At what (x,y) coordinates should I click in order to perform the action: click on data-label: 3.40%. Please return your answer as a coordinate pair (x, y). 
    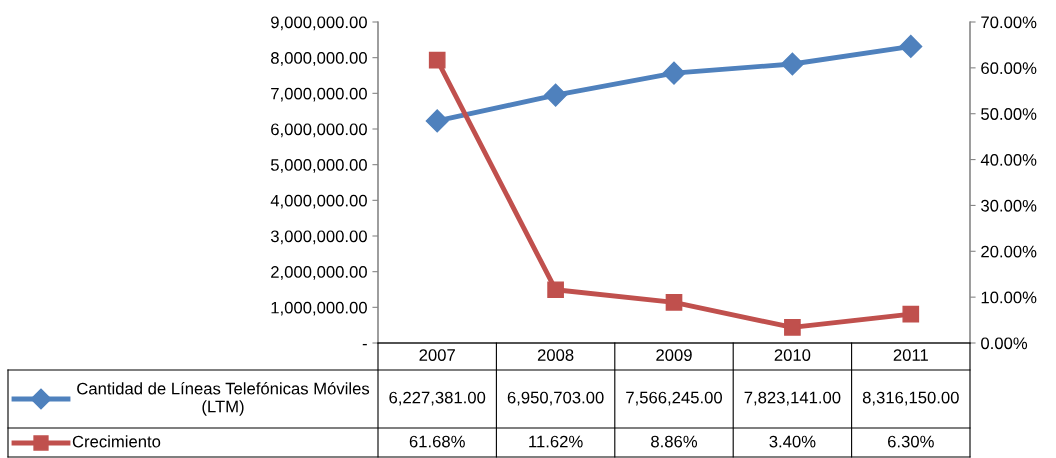
    Looking at the image, I should click on (792, 441).